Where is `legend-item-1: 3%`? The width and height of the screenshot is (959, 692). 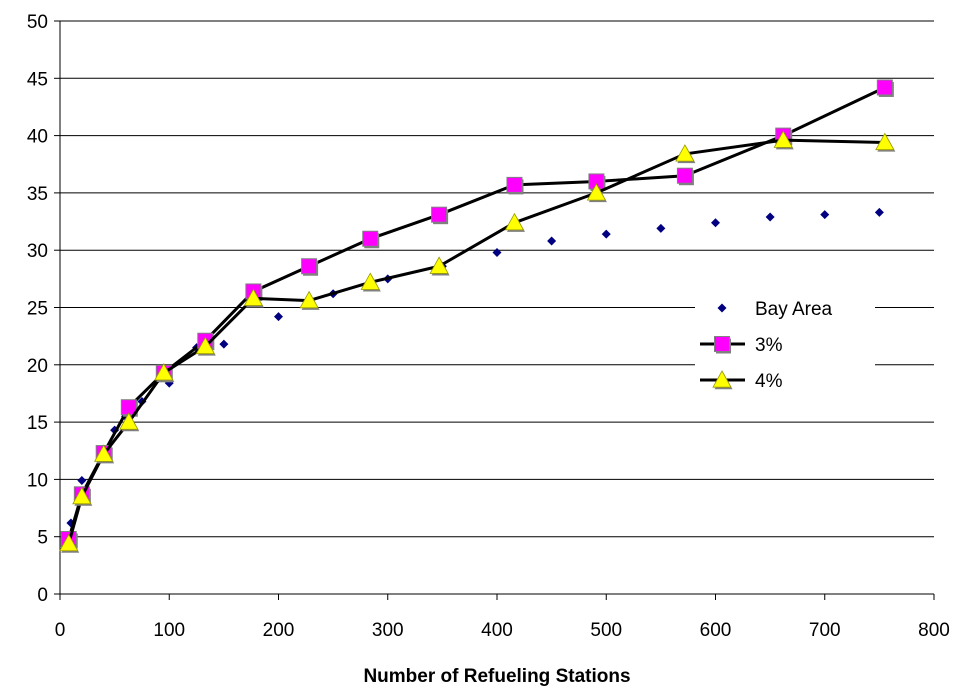 legend-item-1: 3% is located at coordinates (741, 345).